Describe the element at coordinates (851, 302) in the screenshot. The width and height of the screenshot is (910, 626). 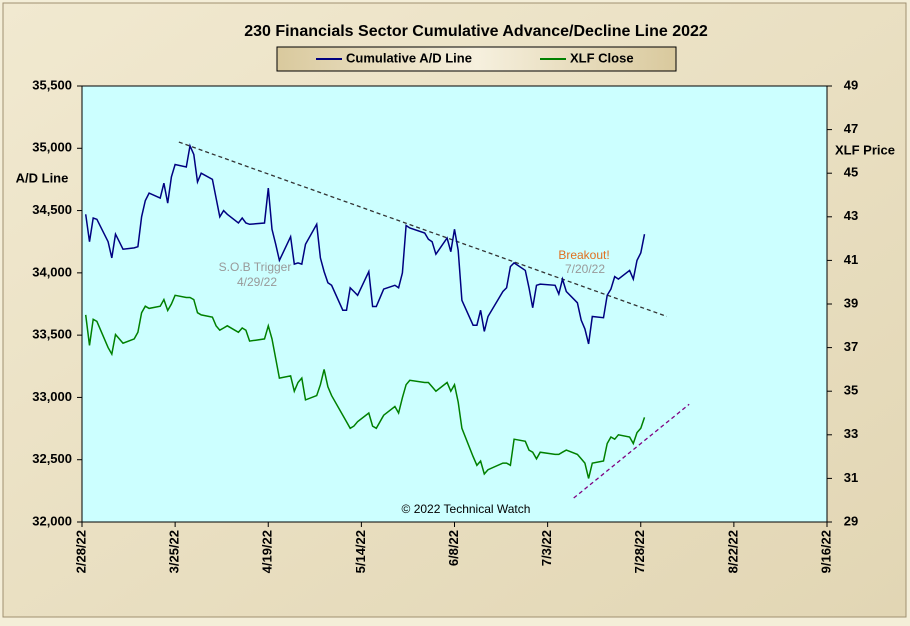
I see `y2-tick-label: 39` at that location.